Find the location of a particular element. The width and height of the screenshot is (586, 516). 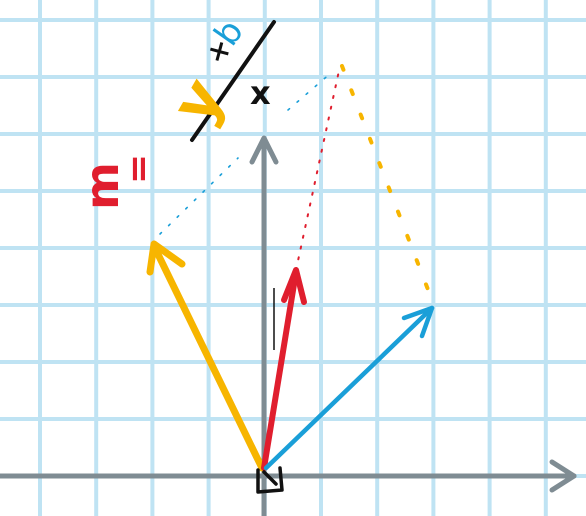

guide-yellow is located at coordinates (387, 183).